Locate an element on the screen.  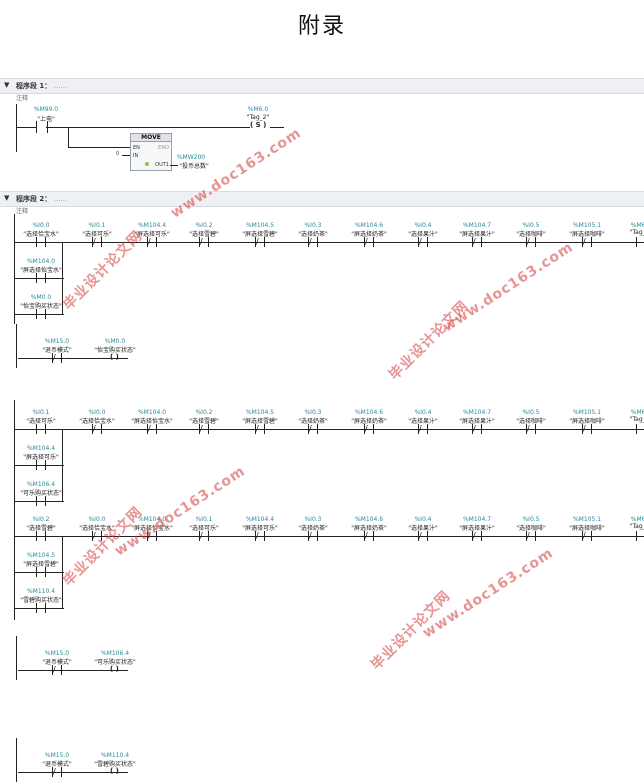
move-block-title: MOVE is located at coordinates (151, 138).